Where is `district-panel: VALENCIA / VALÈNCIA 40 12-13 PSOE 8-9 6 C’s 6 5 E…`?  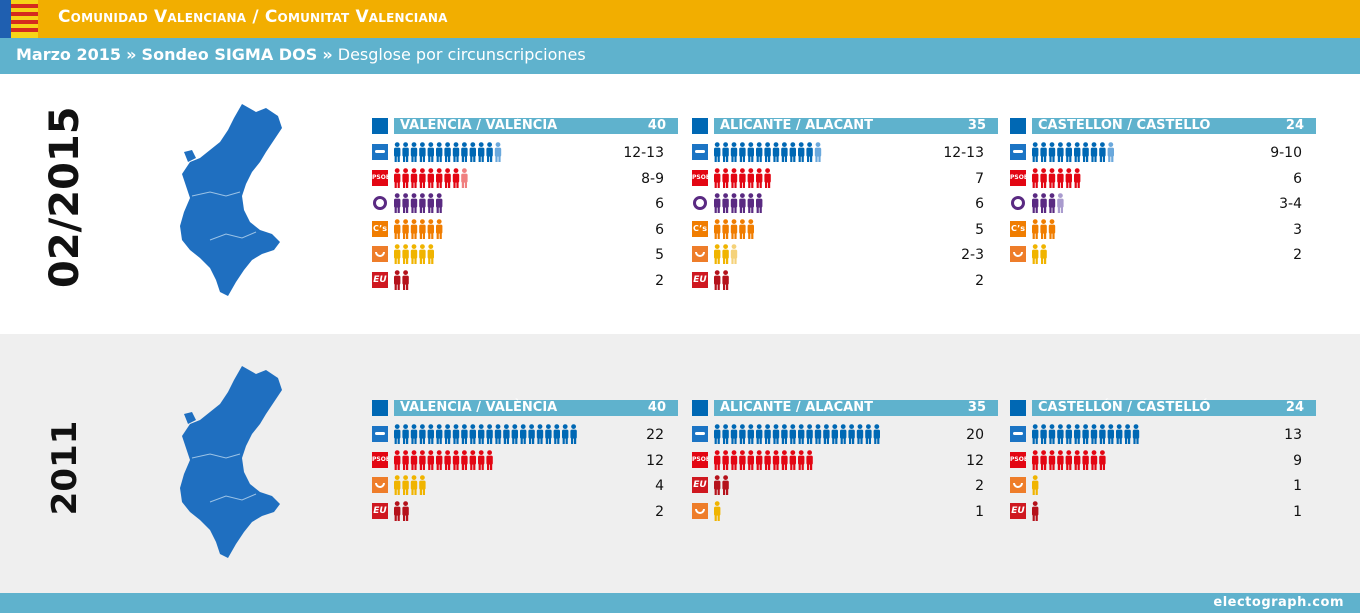
district-panel: VALENCIA / VALÈNCIA 40 12-13 PSOE 8-9 6 C’s 6 5 E… is located at coordinates (525, 205).